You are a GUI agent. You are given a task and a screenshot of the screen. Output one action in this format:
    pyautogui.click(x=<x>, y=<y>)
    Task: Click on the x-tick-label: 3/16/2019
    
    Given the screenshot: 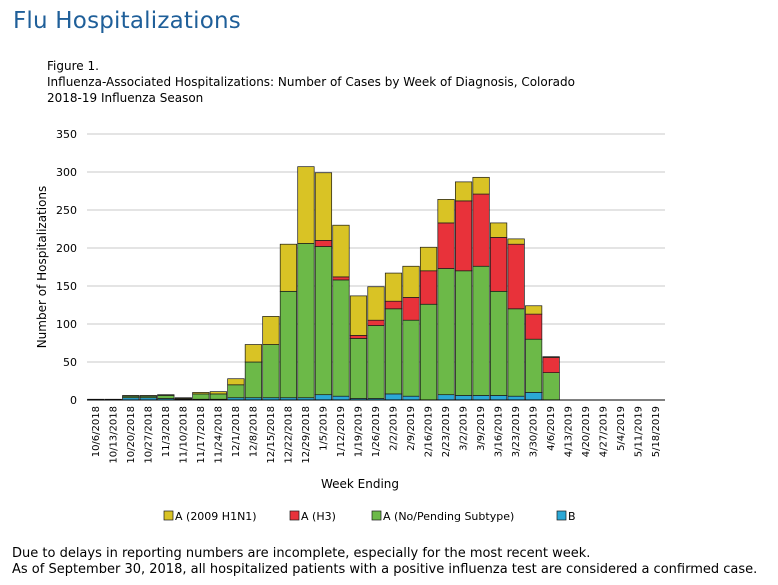 What is the action you would take?
    pyautogui.click(x=499, y=431)
    